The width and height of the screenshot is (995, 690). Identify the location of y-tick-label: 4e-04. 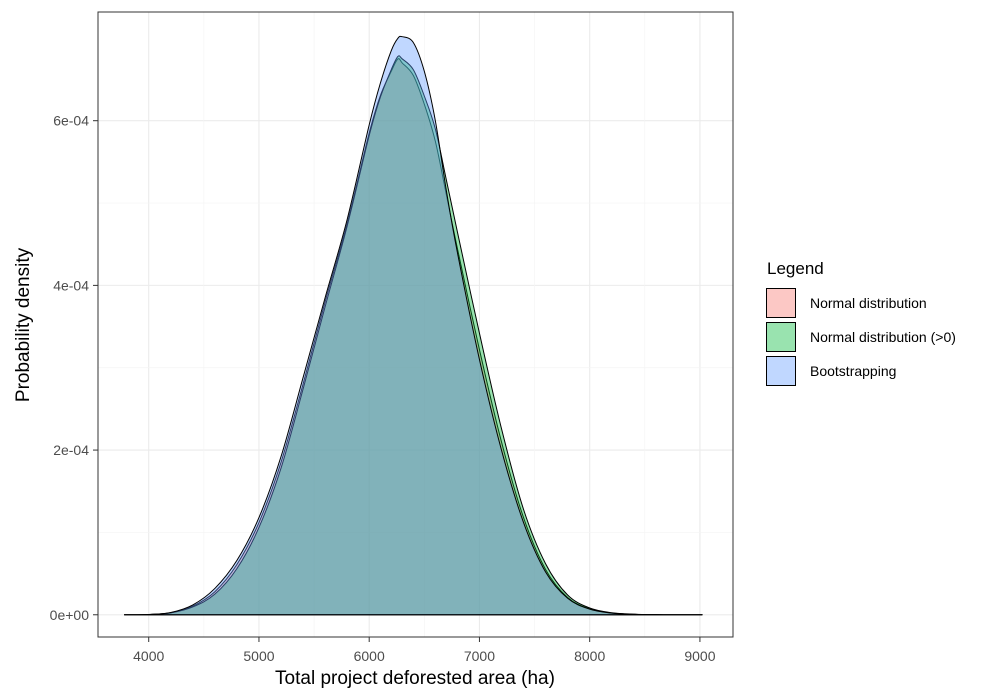
(71, 285).